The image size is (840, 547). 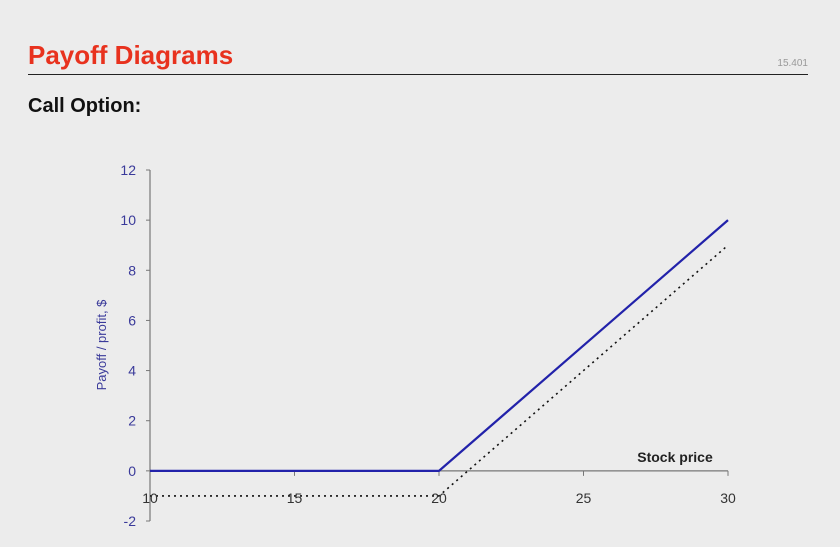 I want to click on x-axis-label: Stock price, so click(x=675, y=457).